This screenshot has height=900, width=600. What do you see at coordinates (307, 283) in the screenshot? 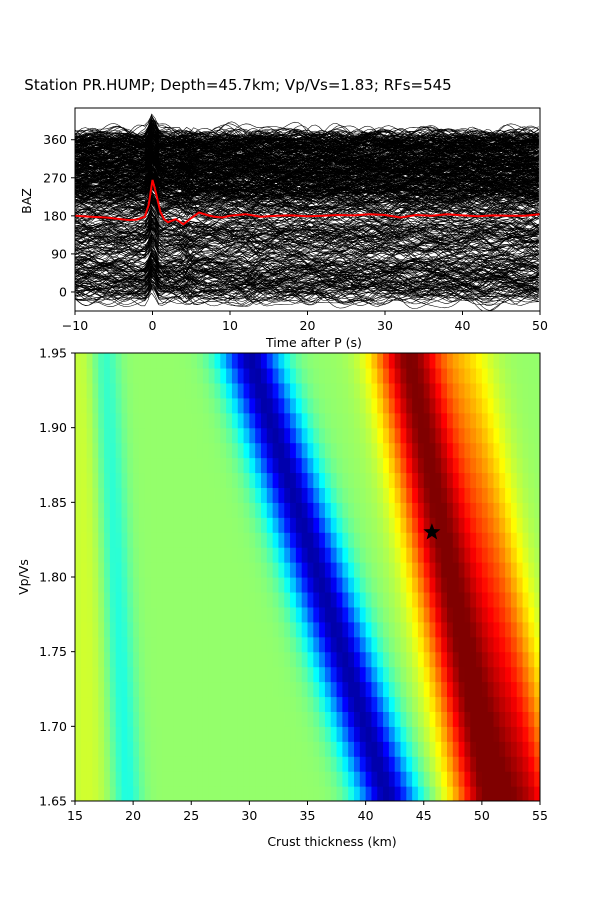
I see `rf-trace` at bounding box center [307, 283].